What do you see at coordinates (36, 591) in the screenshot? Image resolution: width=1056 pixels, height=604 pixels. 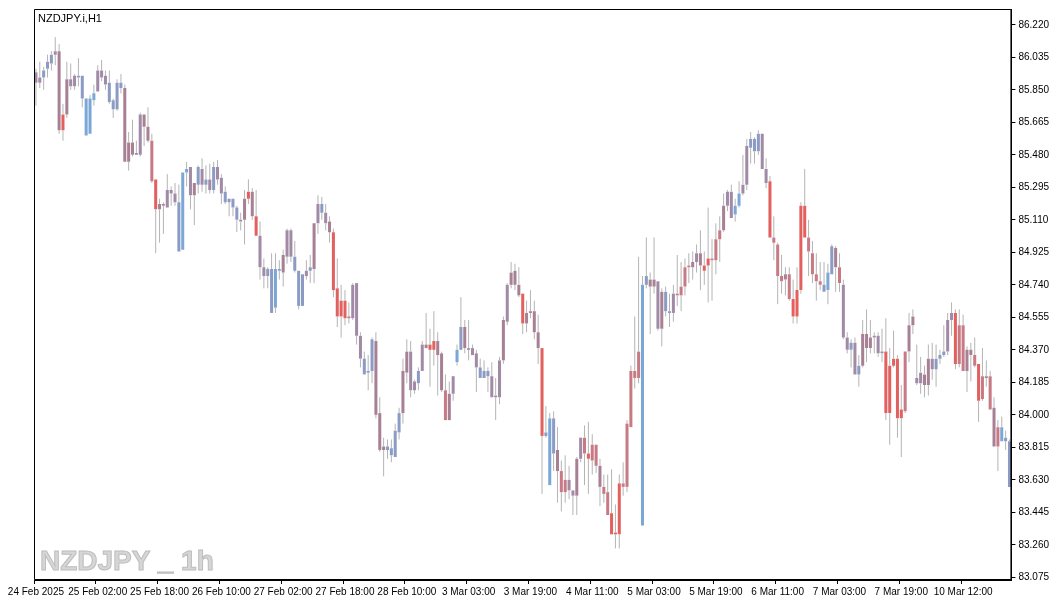 I see `x-tick-label: 24 Feb 2025` at bounding box center [36, 591].